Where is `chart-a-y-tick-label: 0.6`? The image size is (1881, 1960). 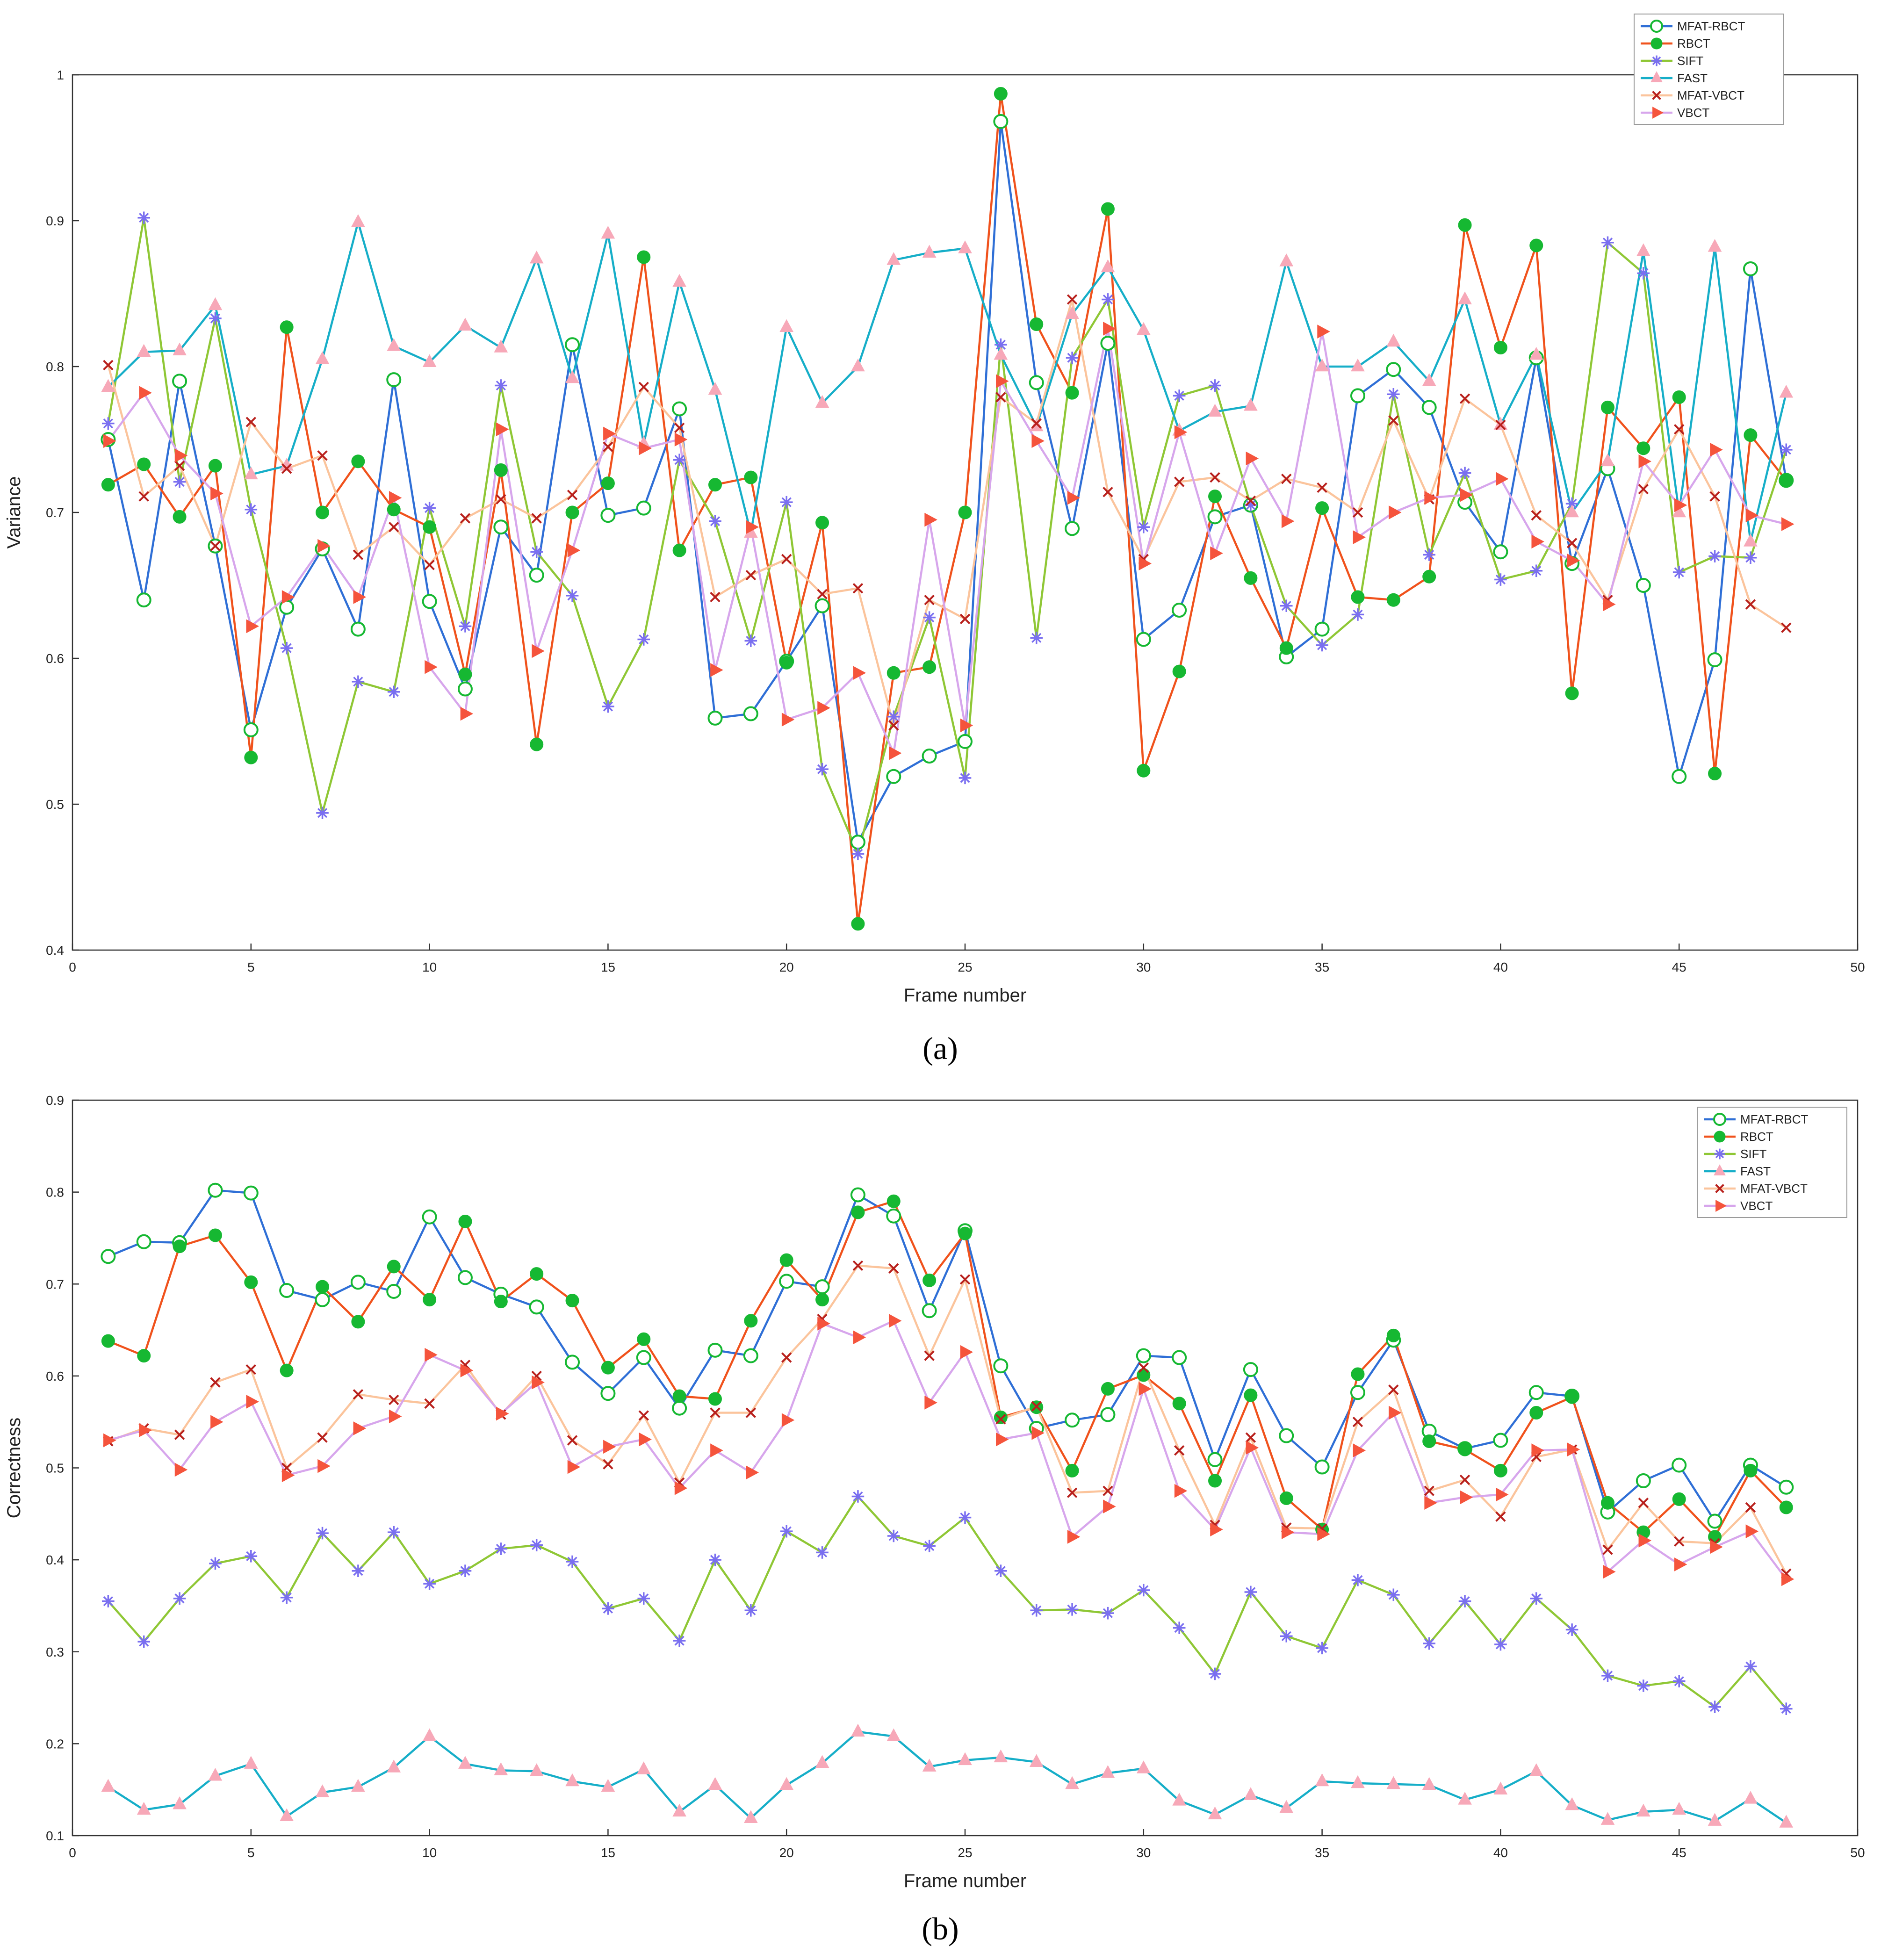 chart-a-y-tick-label: 0.6 is located at coordinates (55, 658).